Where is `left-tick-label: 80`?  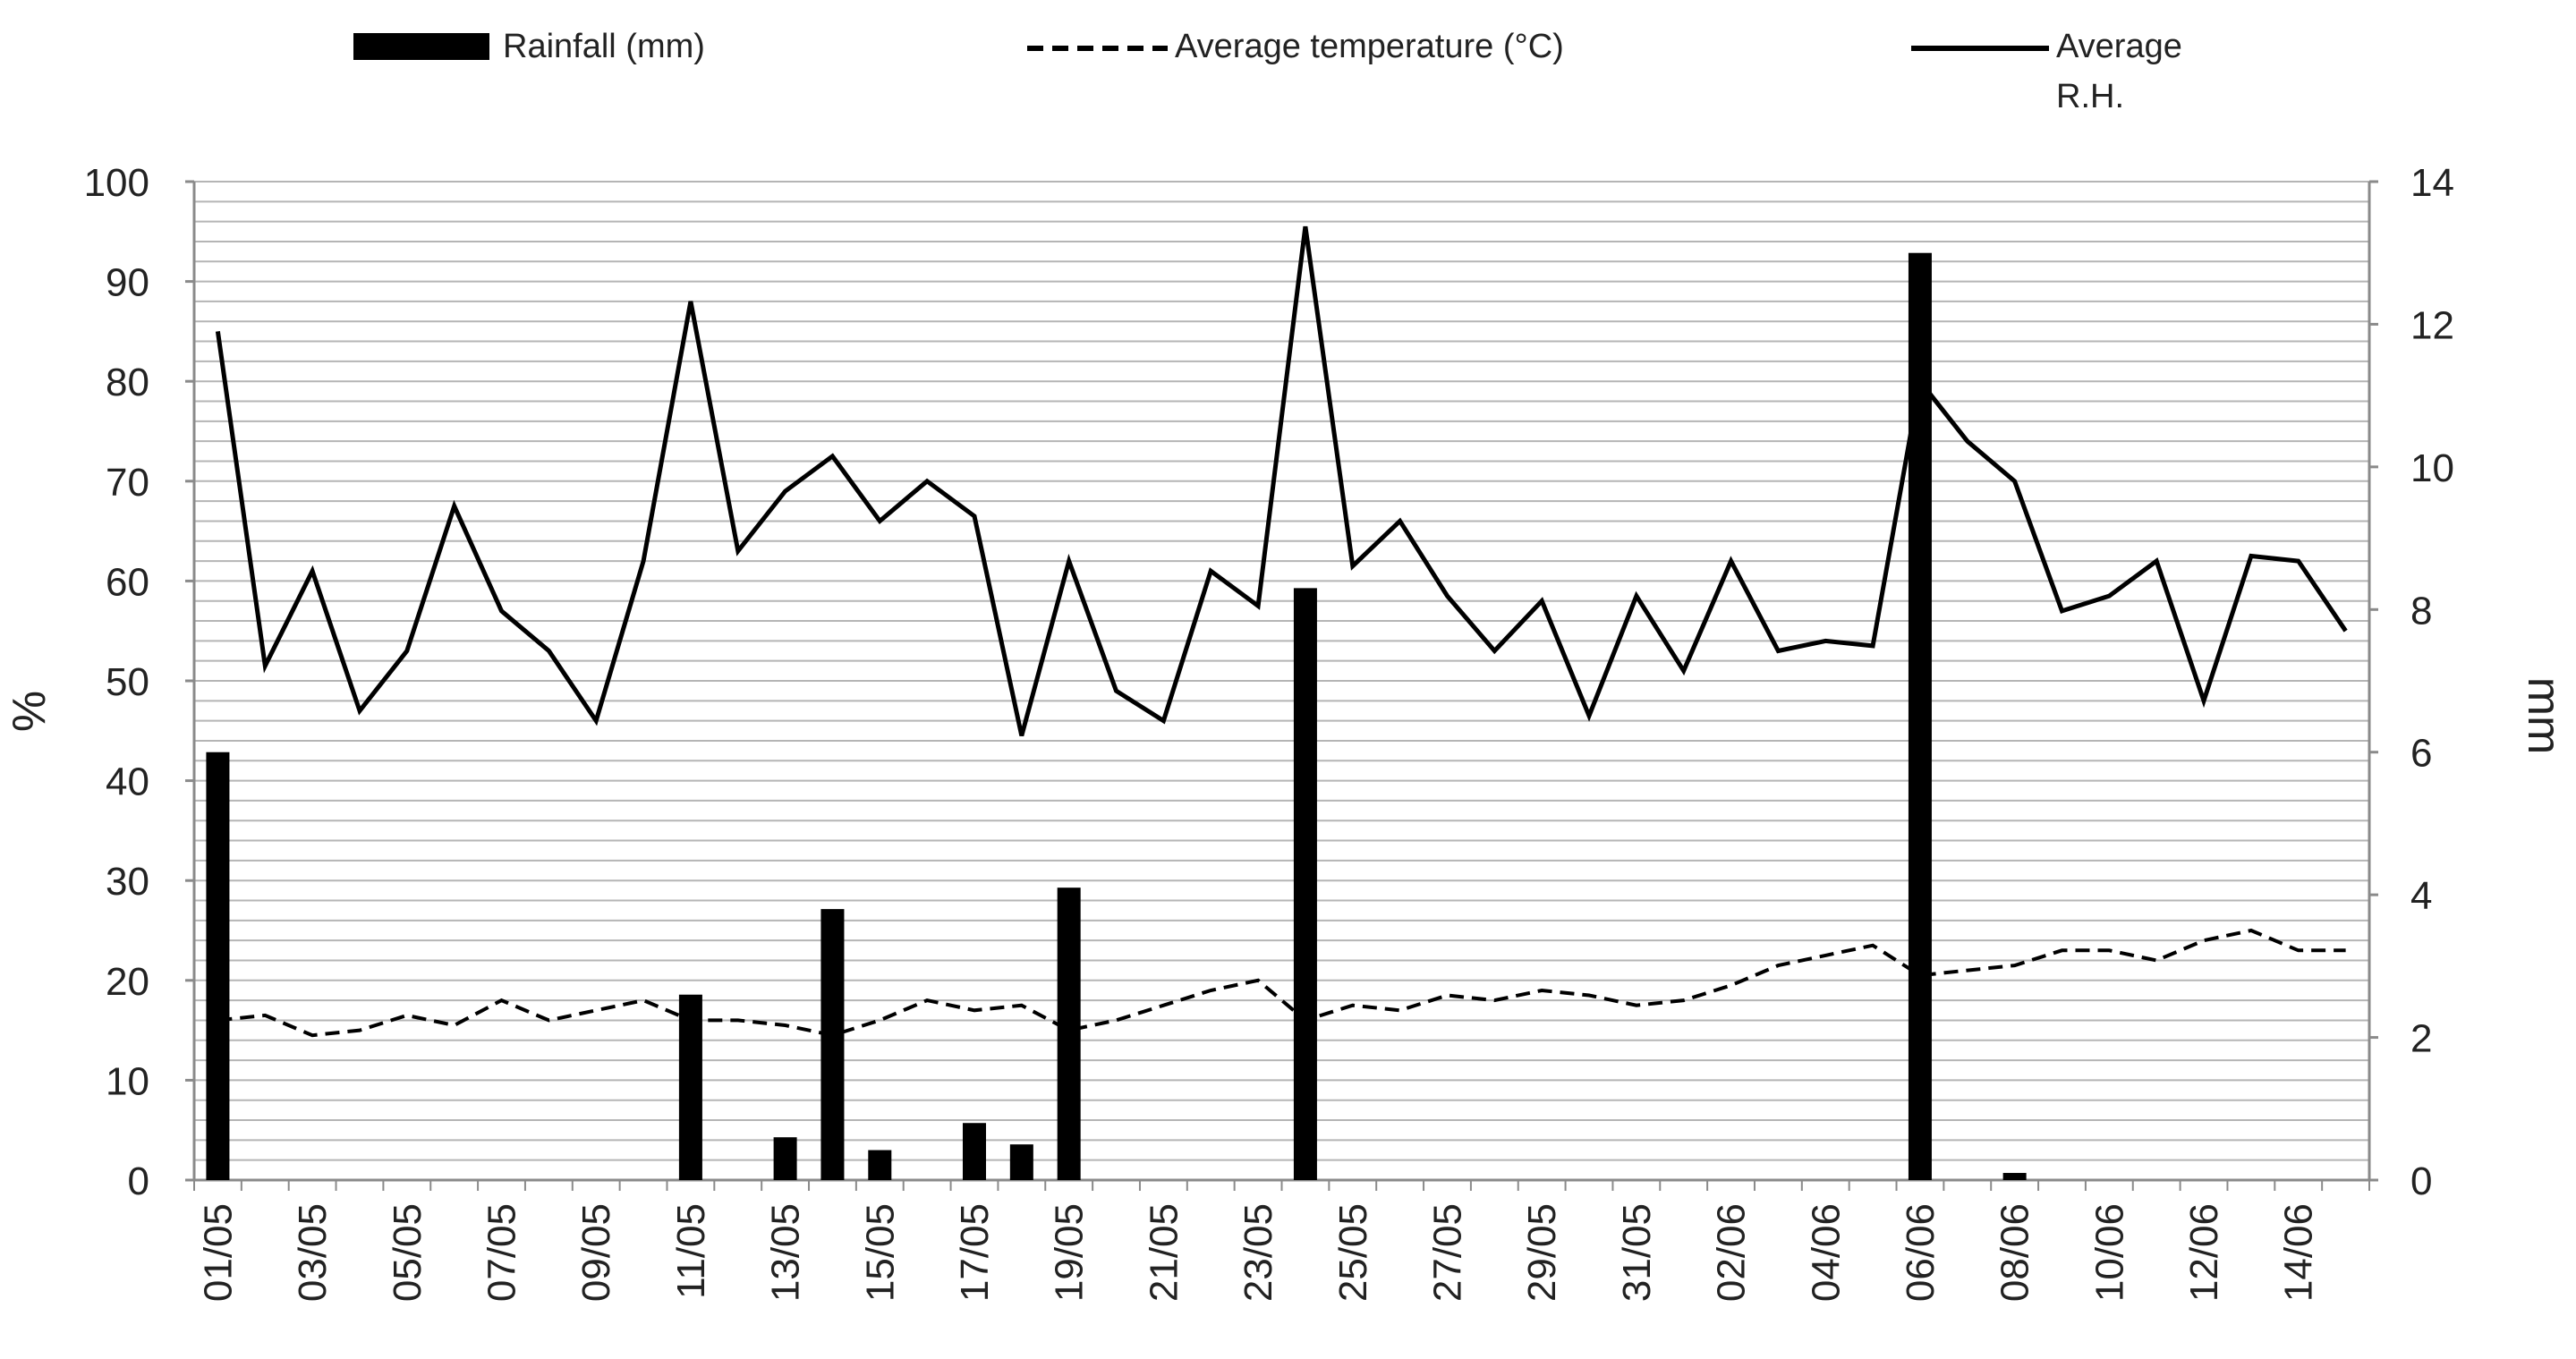
left-tick-label: 80 is located at coordinates (127, 383).